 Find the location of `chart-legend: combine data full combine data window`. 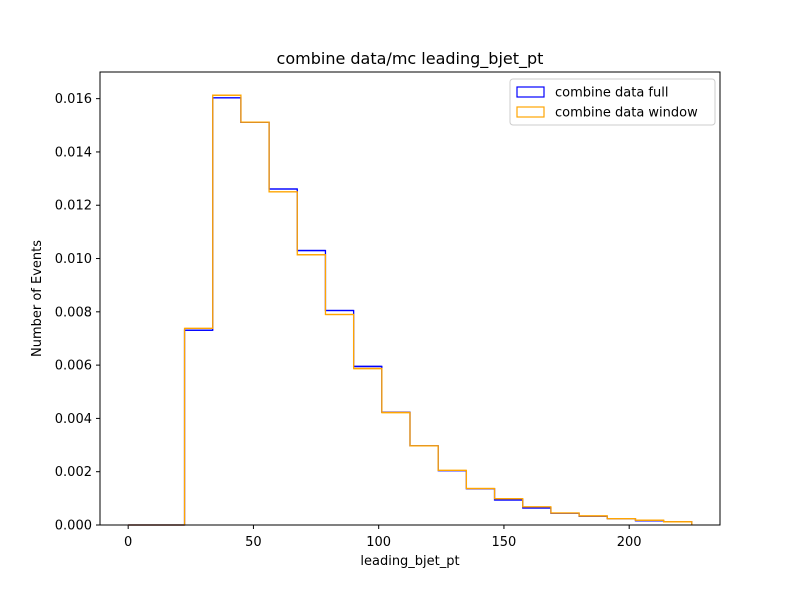

chart-legend: combine data full combine data window is located at coordinates (612, 102).